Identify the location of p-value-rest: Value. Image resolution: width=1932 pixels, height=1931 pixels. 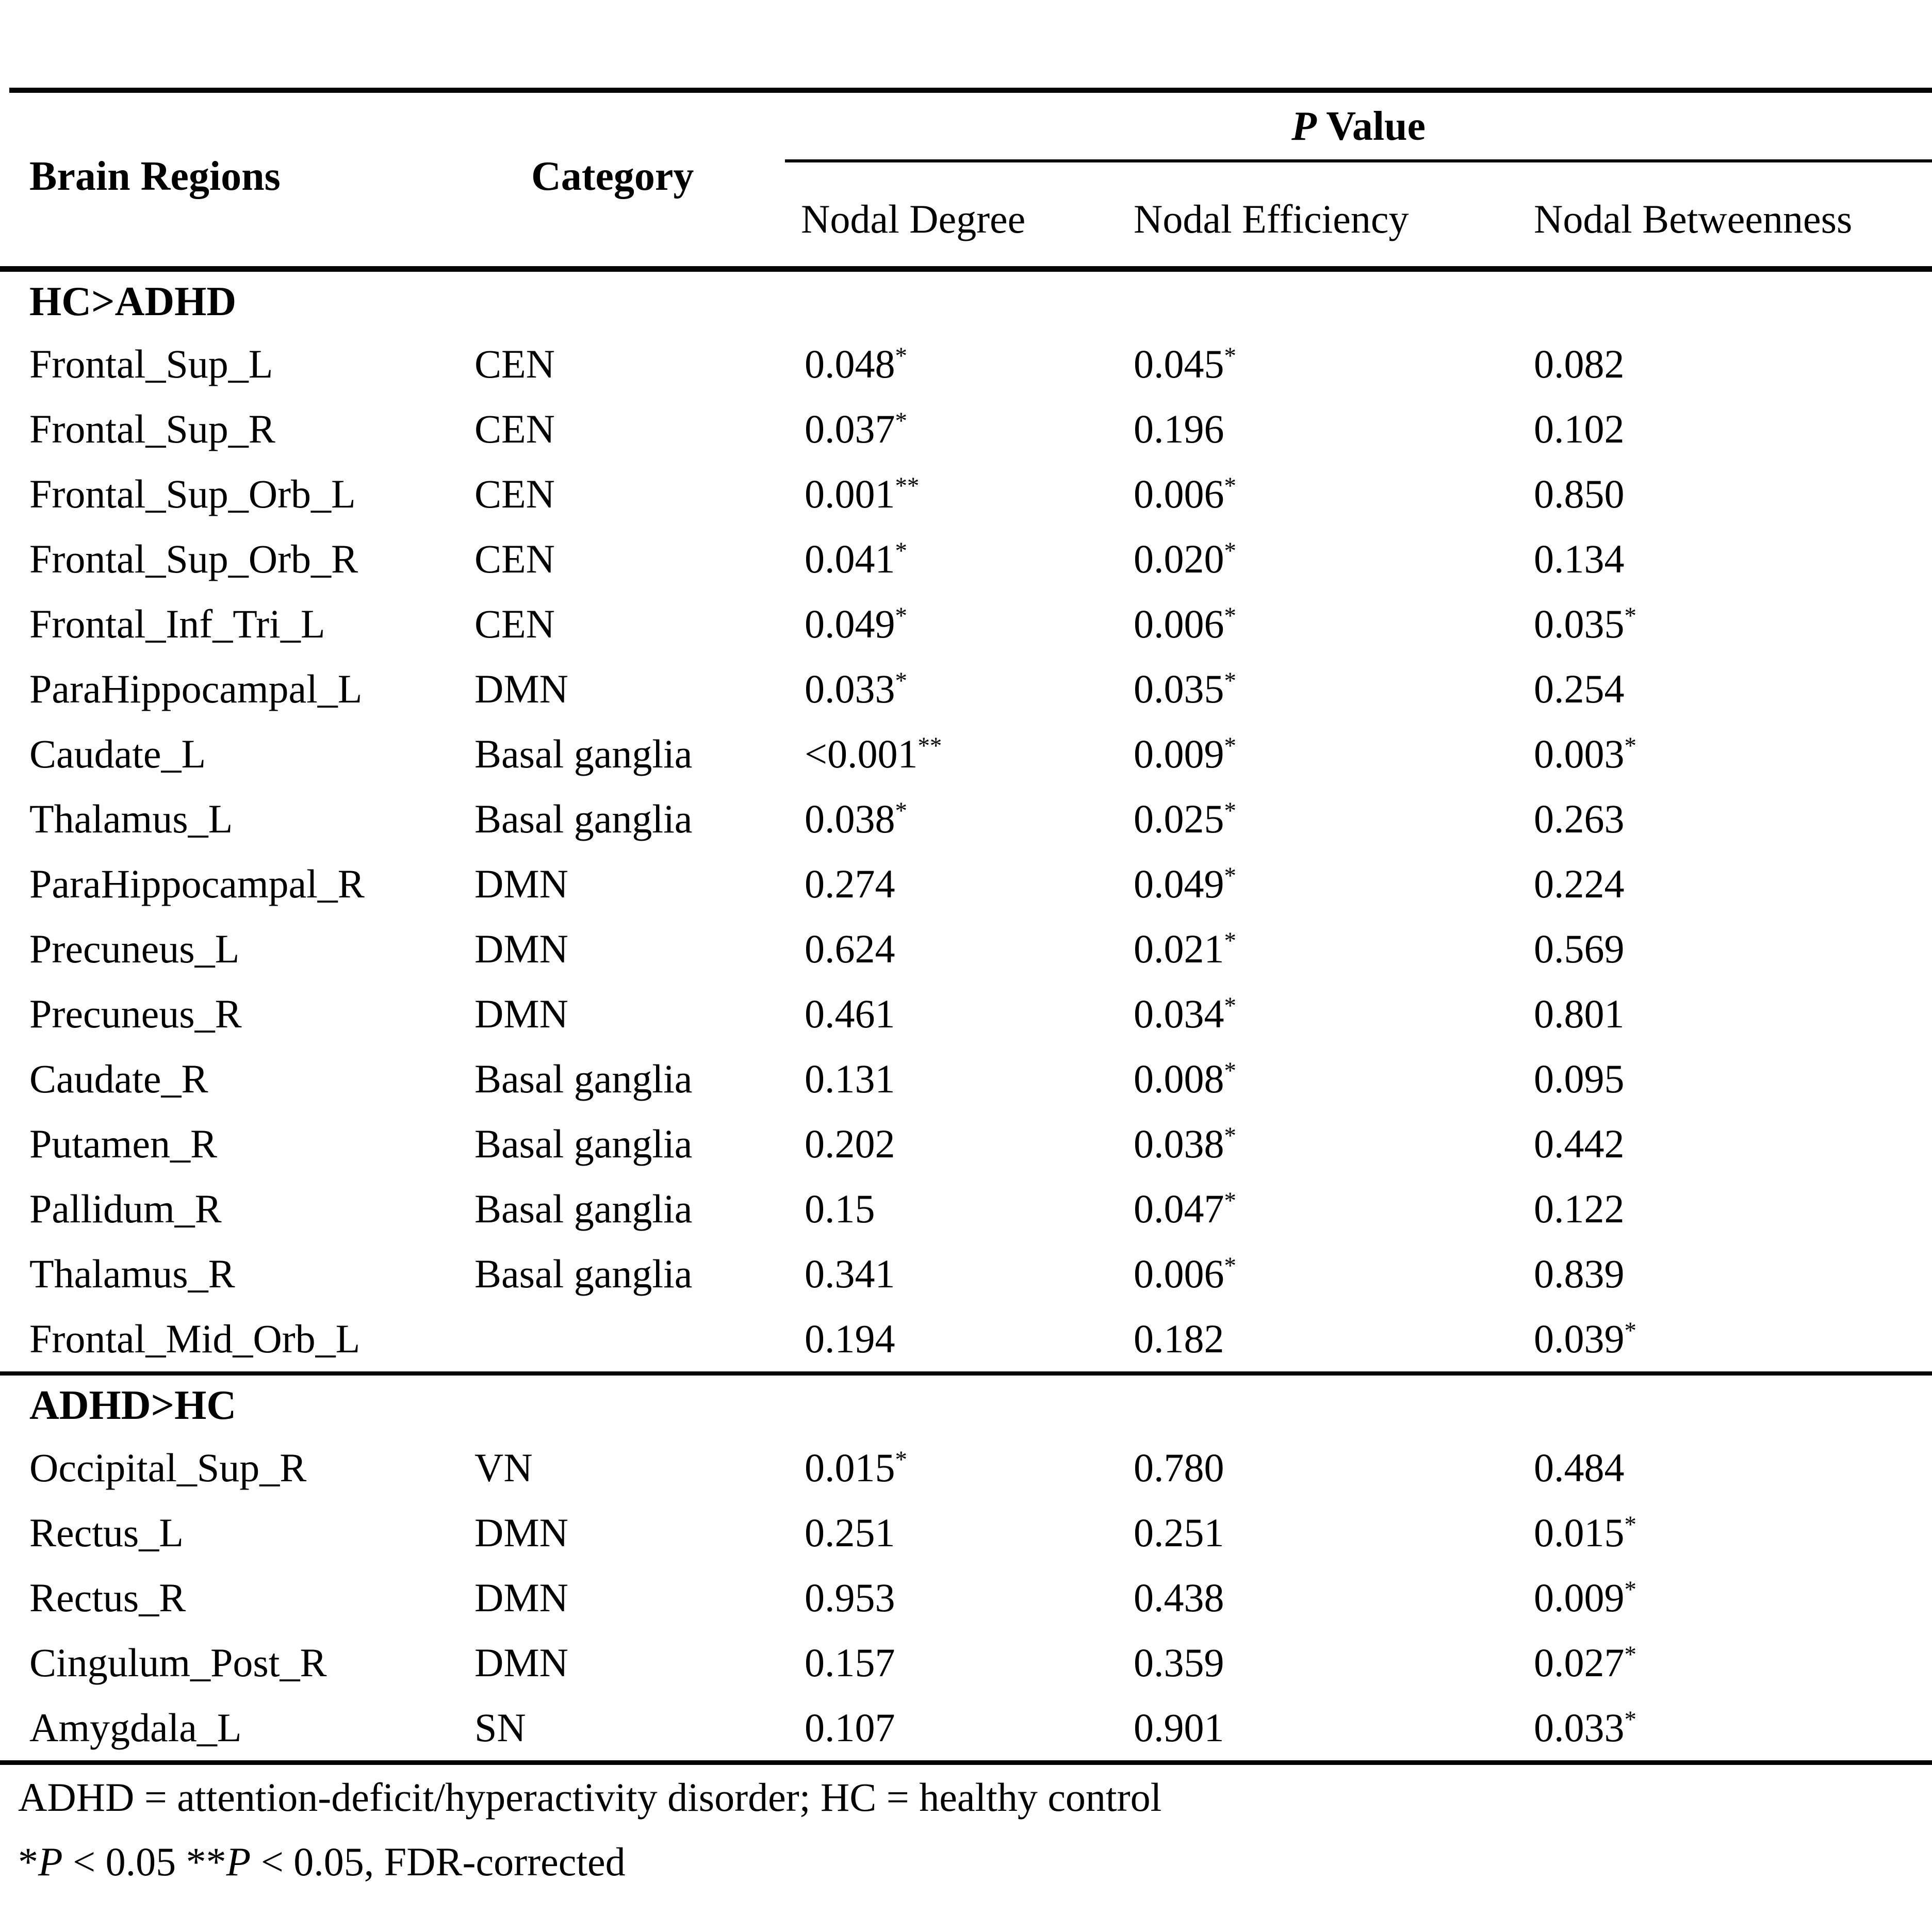
(1371, 127).